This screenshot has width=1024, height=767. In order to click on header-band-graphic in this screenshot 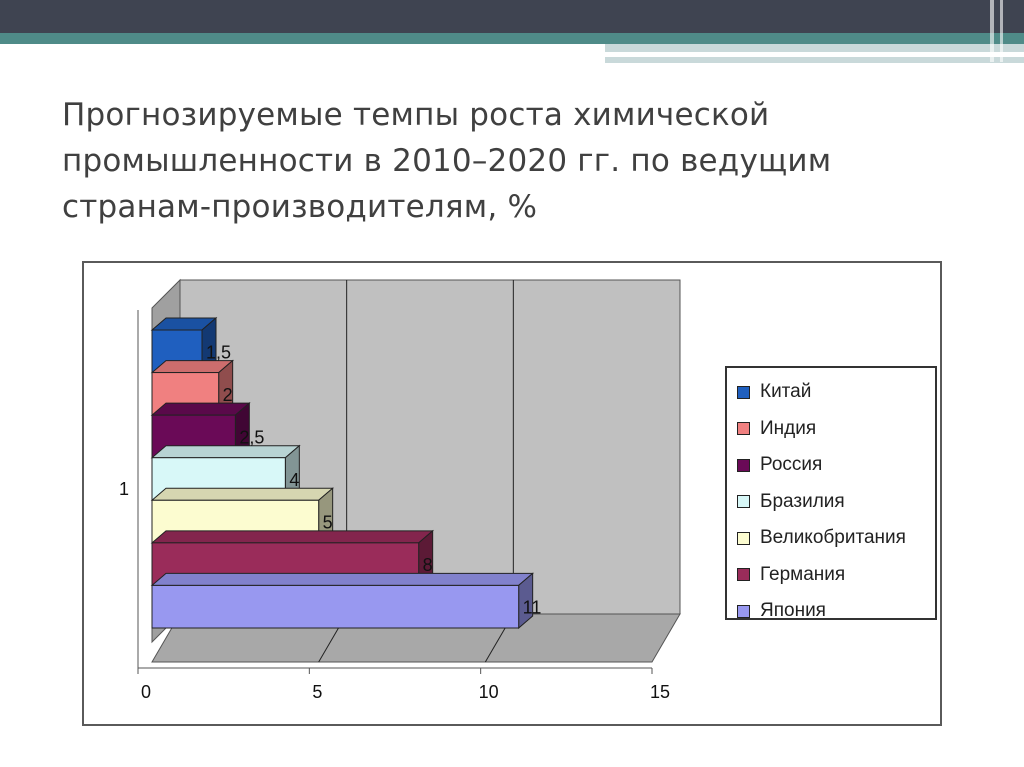, I will do `click(512, 31)`.